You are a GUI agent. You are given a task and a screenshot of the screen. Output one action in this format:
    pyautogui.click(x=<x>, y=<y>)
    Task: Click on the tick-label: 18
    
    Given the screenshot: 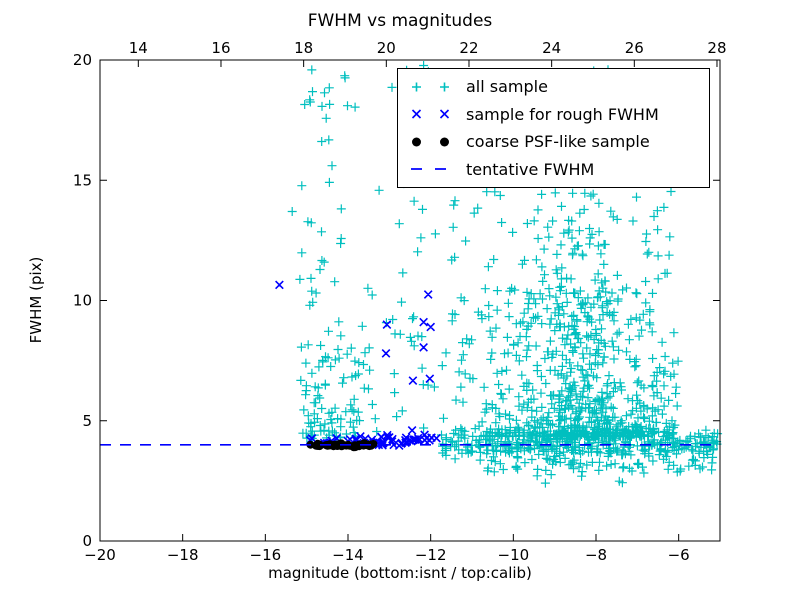 What is the action you would take?
    pyautogui.click(x=303, y=48)
    